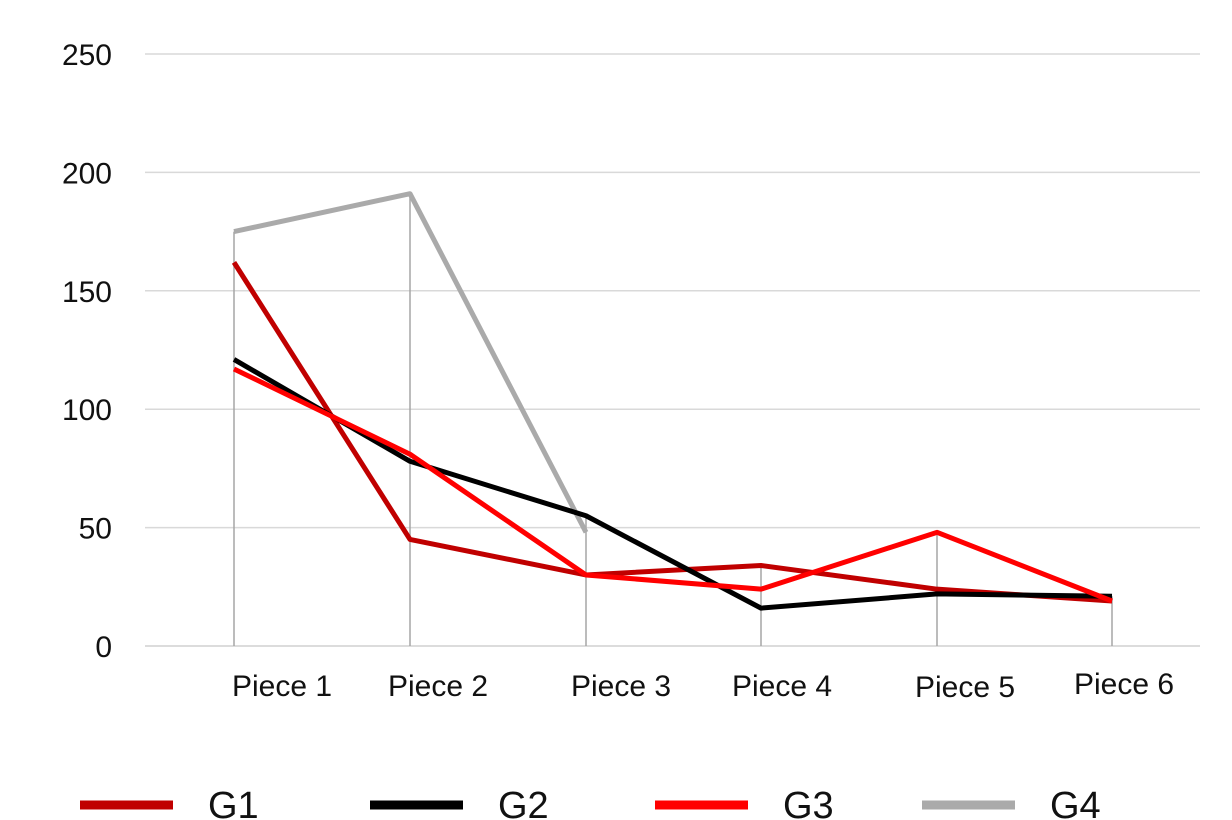 The width and height of the screenshot is (1232, 820). Describe the element at coordinates (282, 686) in the screenshot. I see `x-tick-label: Piece 1` at that location.